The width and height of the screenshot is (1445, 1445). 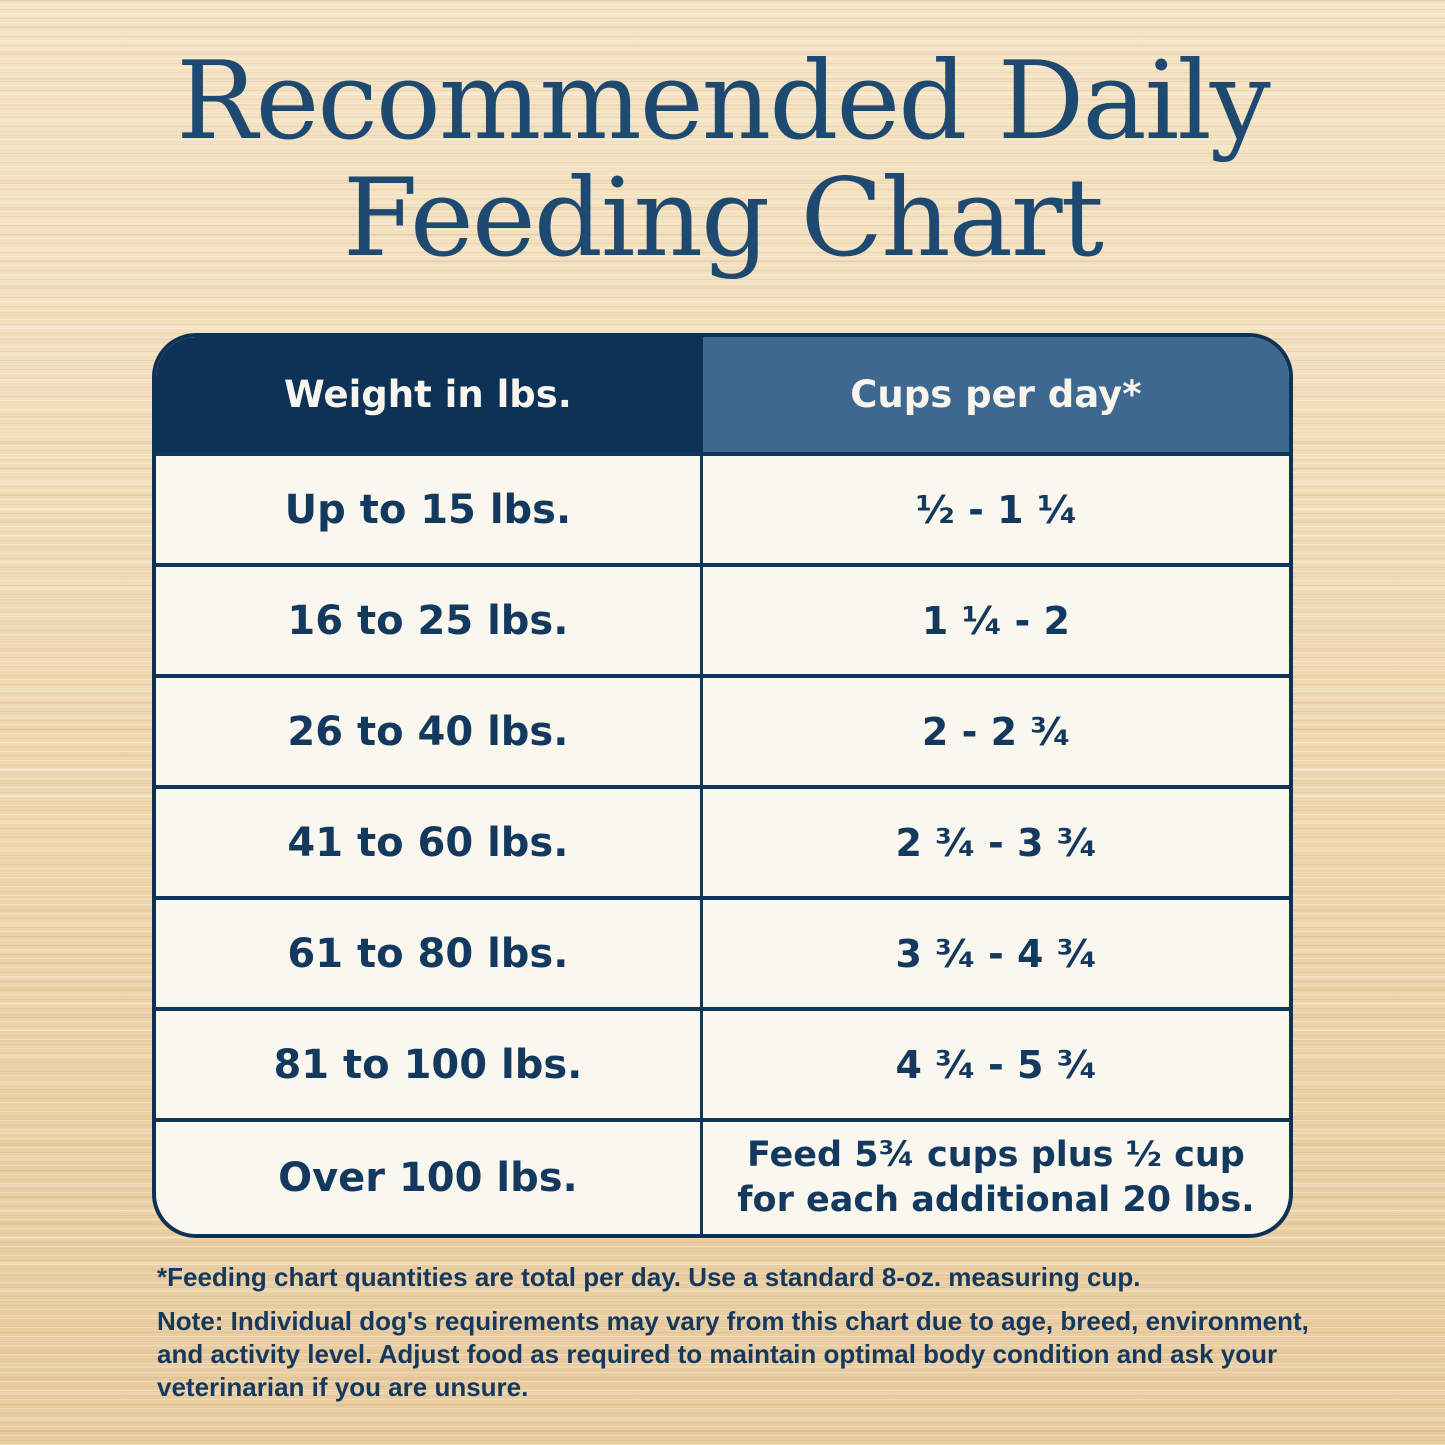 I want to click on cups-cell: 2 - 2 ³⁄₄, so click(x=994, y=731).